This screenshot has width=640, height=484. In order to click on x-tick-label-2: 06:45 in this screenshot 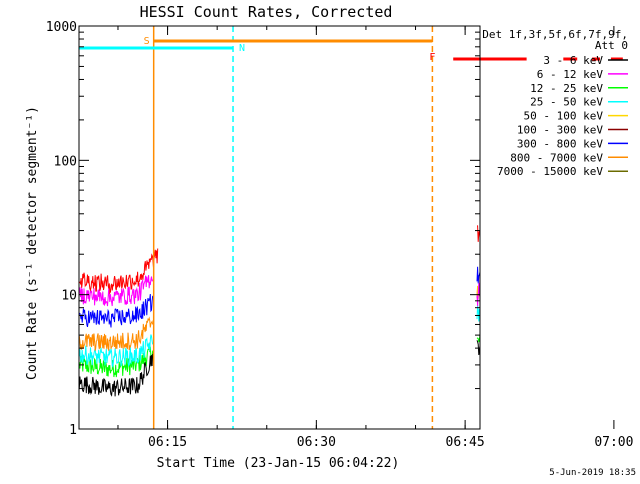, I will do `click(465, 442)`.